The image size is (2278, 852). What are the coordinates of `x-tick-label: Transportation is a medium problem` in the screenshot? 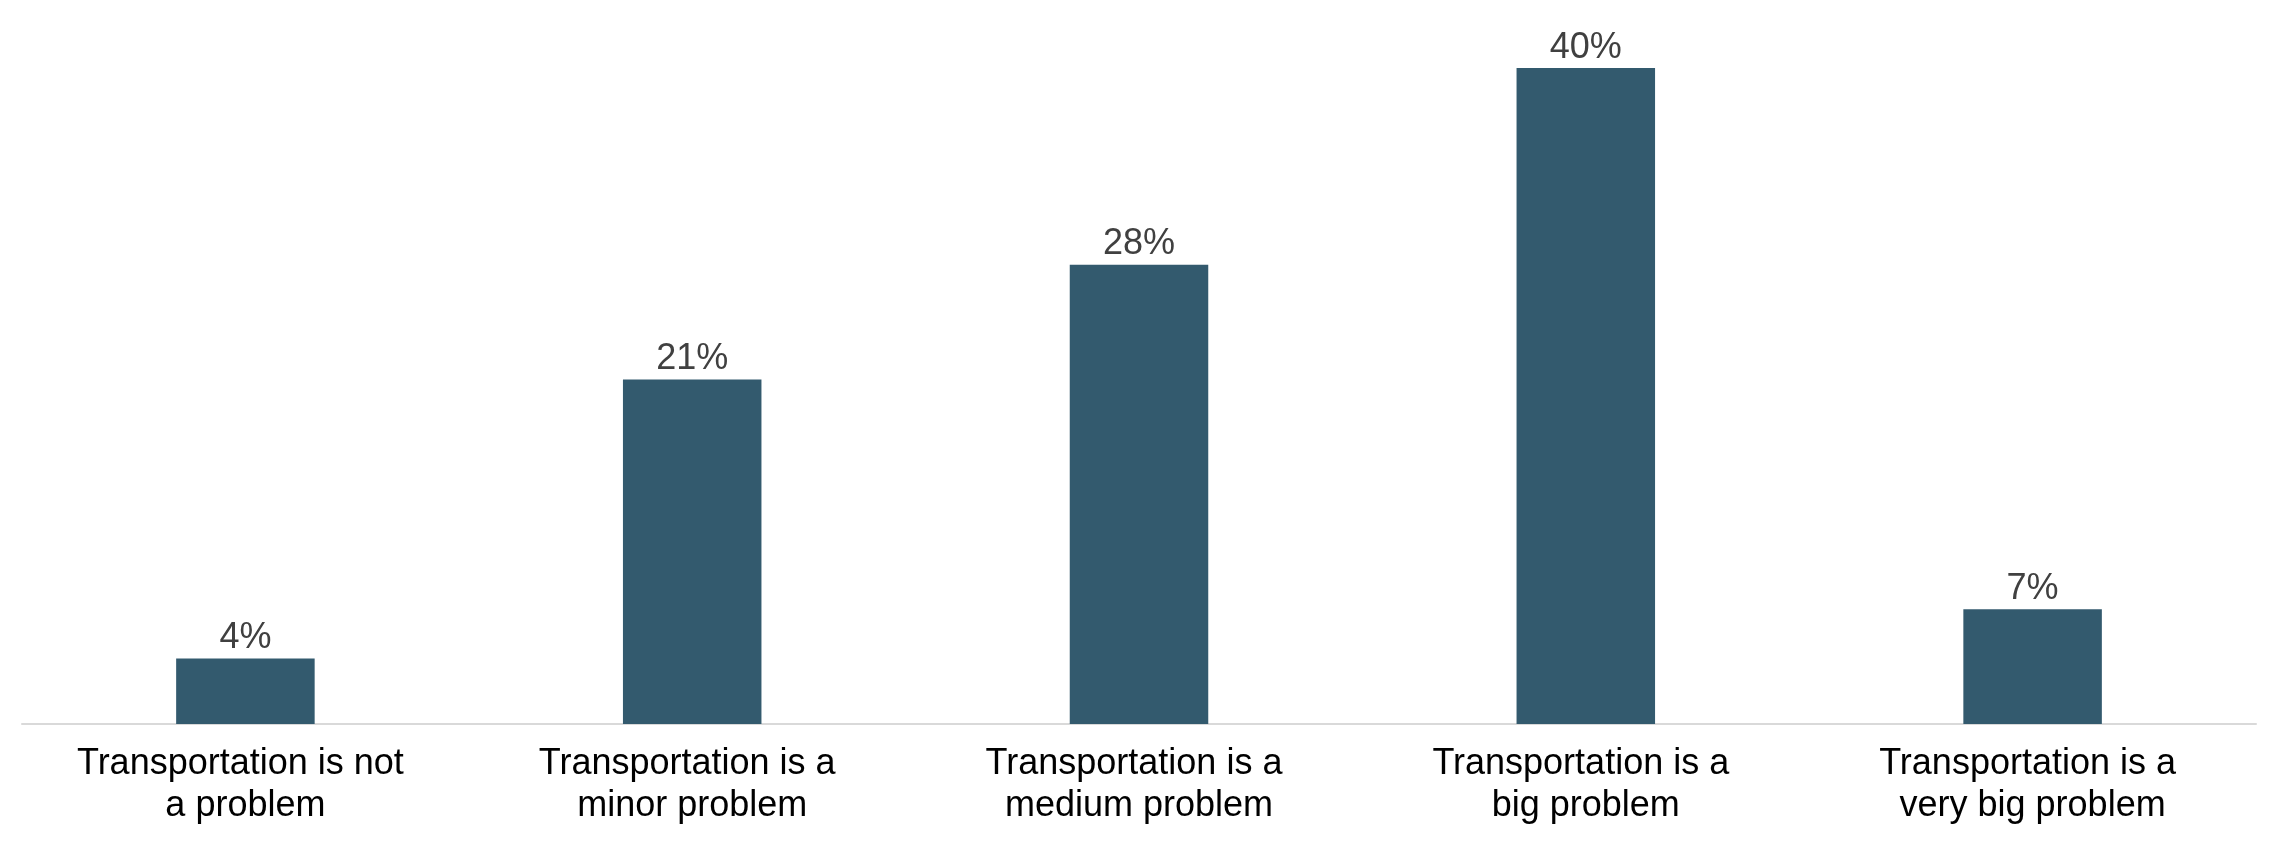 It's located at (1139, 782).